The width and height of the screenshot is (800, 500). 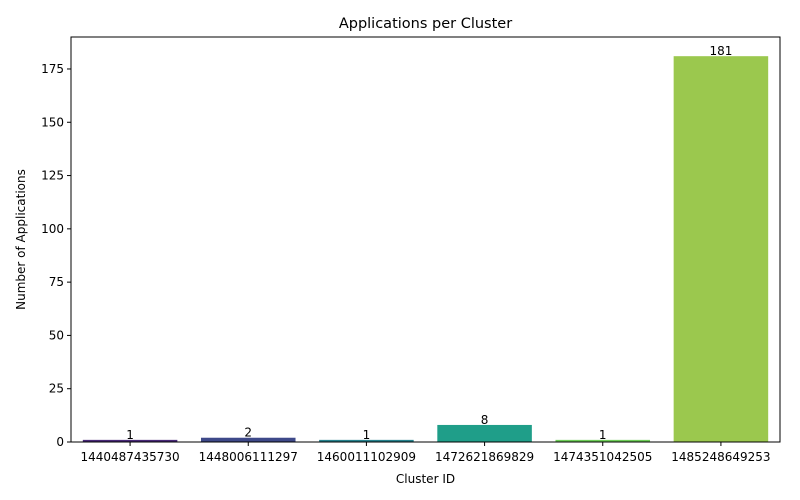 I want to click on chart-title: Applications per Cluster, so click(x=425, y=24).